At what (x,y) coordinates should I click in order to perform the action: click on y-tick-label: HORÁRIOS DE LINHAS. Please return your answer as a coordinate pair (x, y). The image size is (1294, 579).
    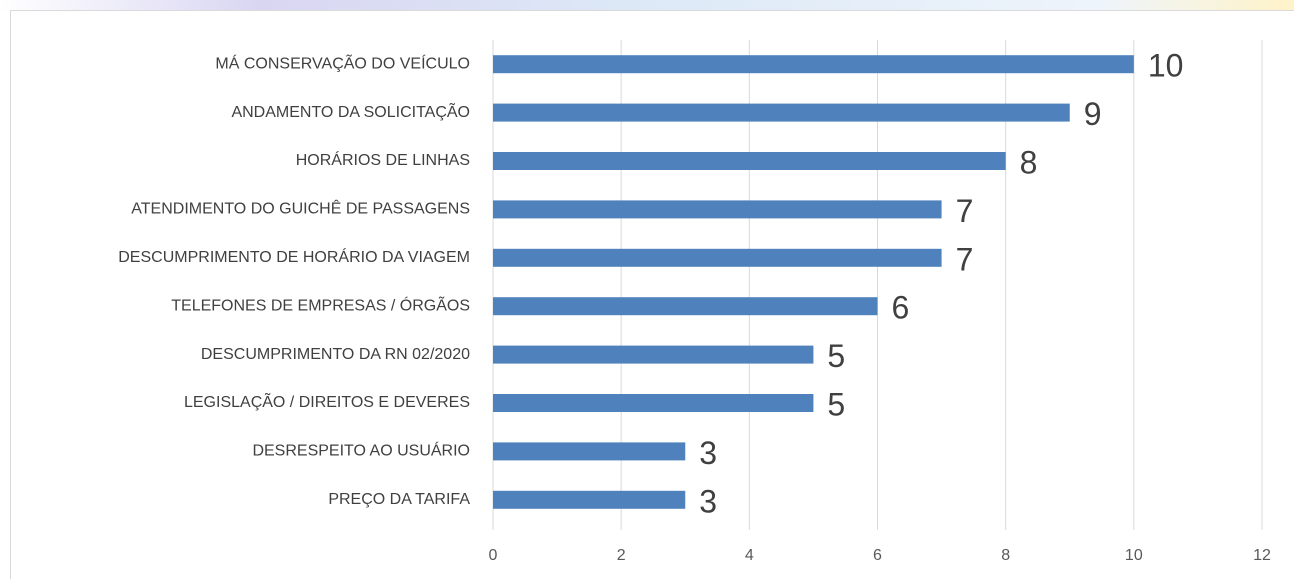
    Looking at the image, I should click on (383, 159).